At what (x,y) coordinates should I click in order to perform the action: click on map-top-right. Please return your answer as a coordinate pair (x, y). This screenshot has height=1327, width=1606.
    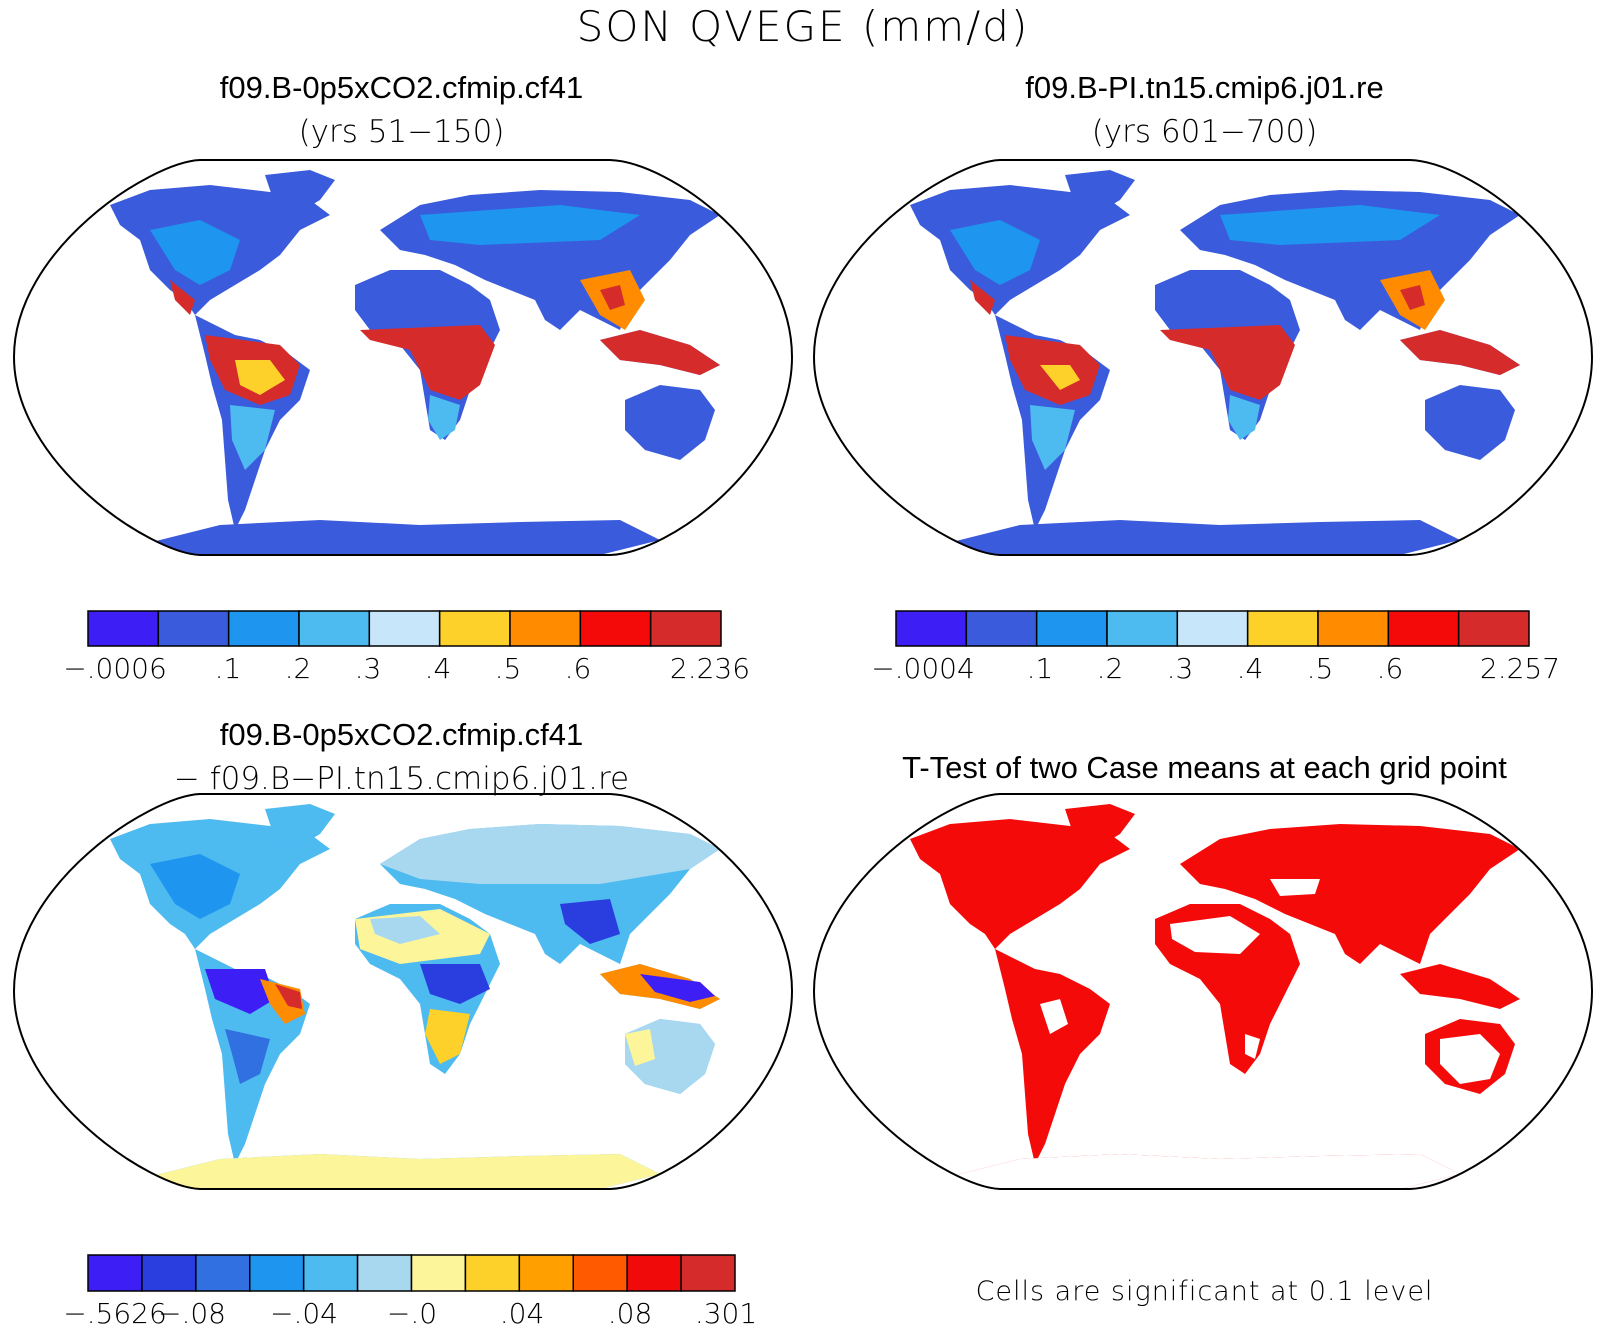
    Looking at the image, I should click on (1215, 362).